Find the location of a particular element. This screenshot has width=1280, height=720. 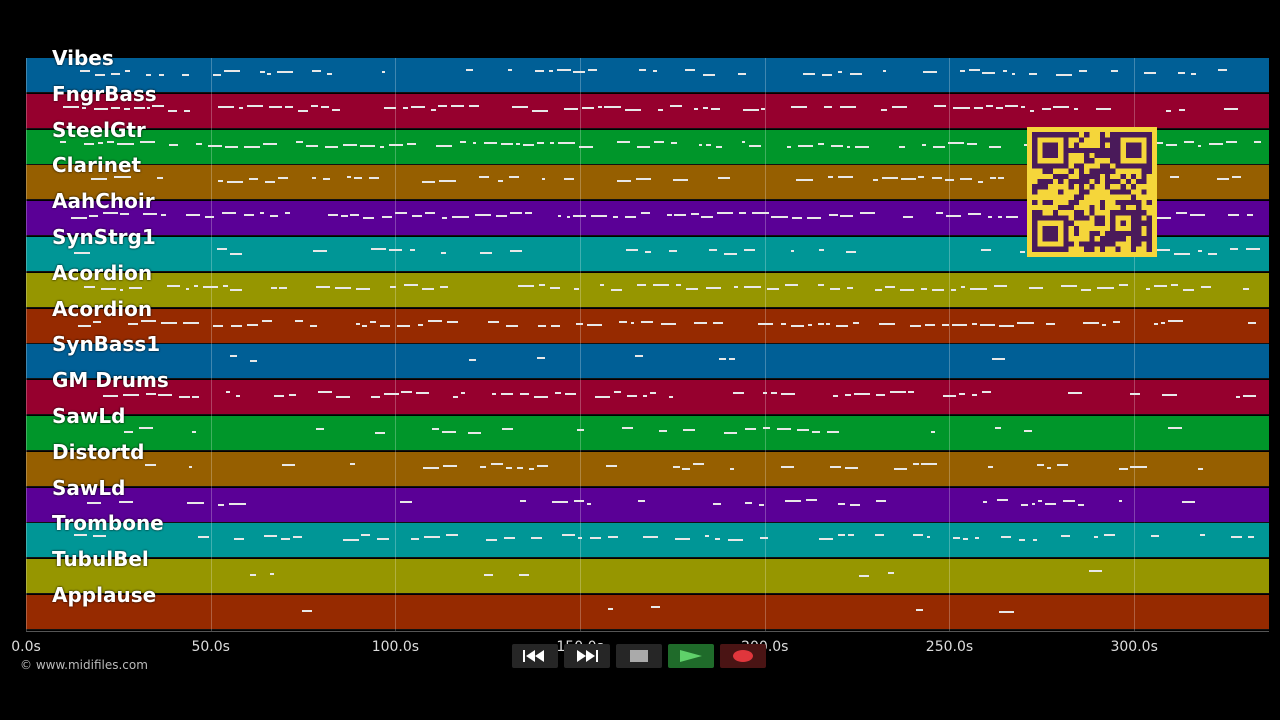

stop-button is located at coordinates (639, 656).